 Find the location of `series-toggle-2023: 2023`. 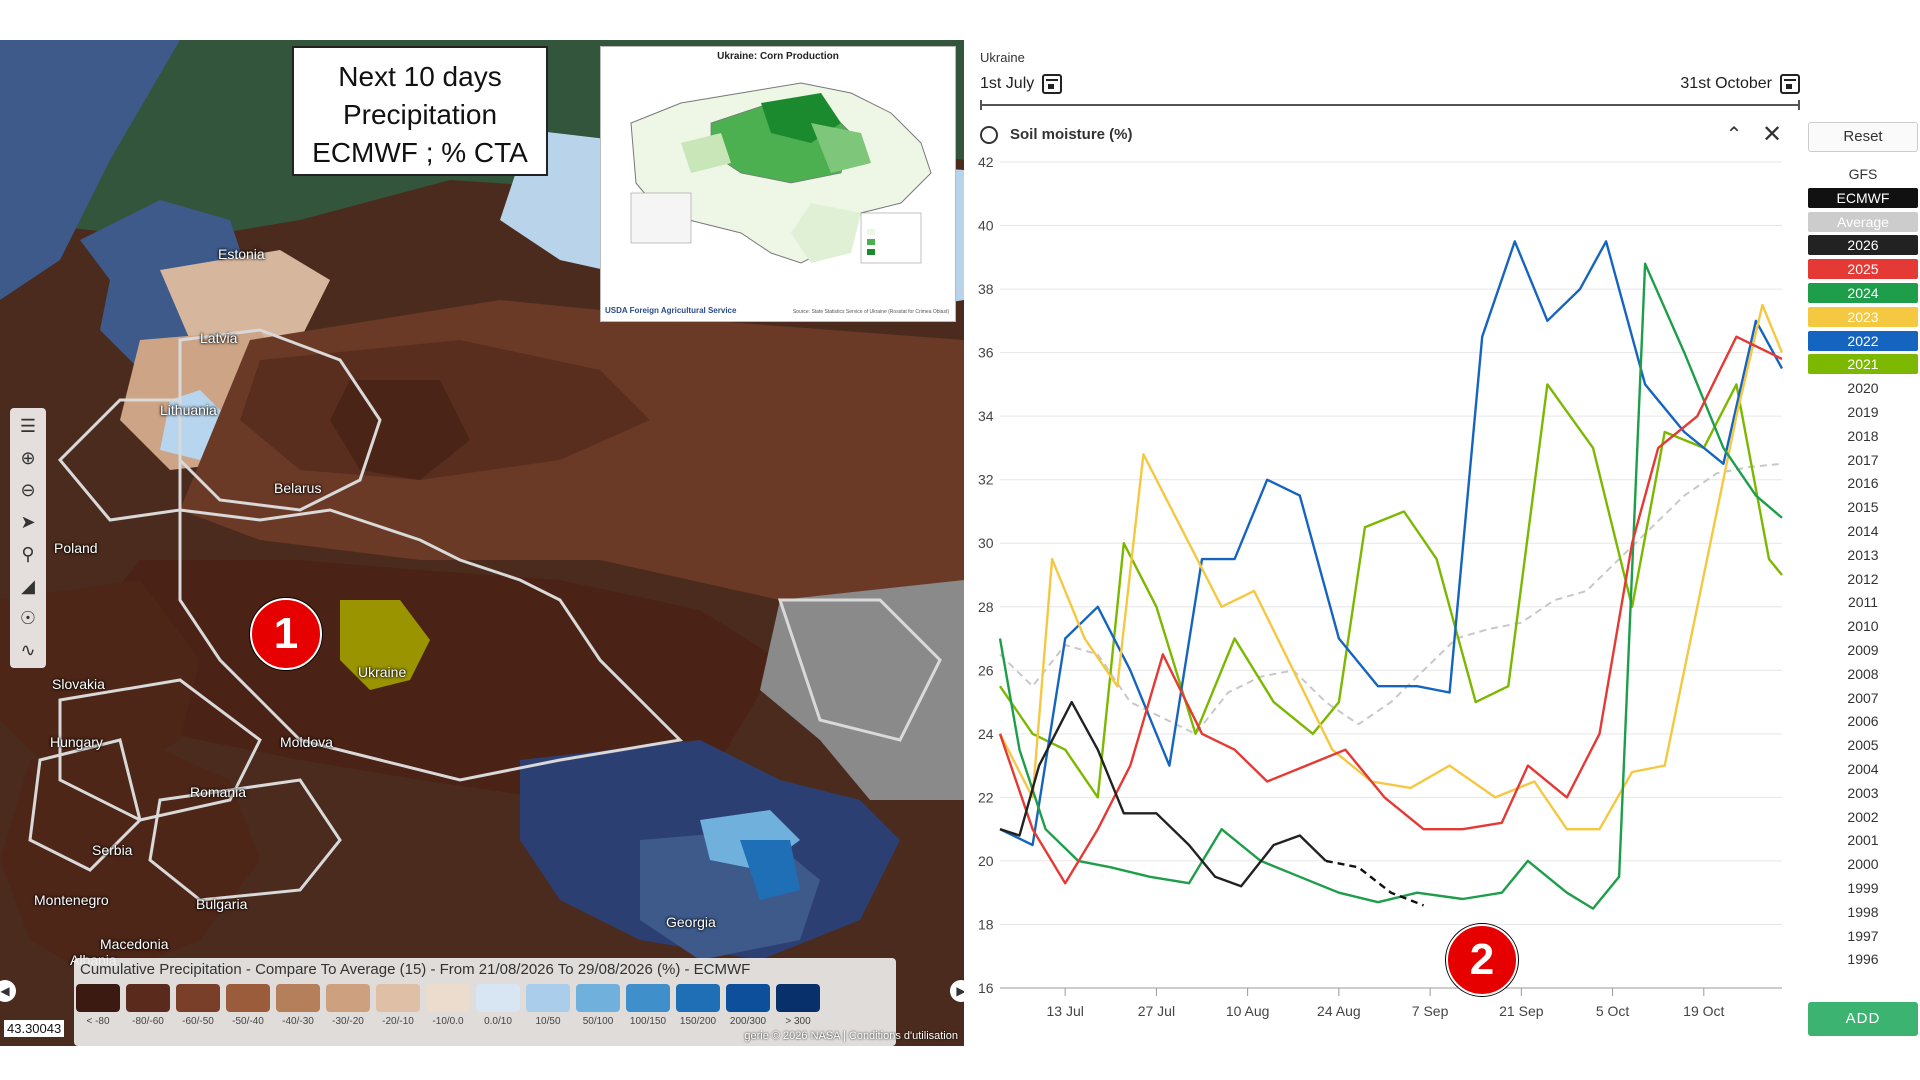

series-toggle-2023: 2023 is located at coordinates (1863, 316).